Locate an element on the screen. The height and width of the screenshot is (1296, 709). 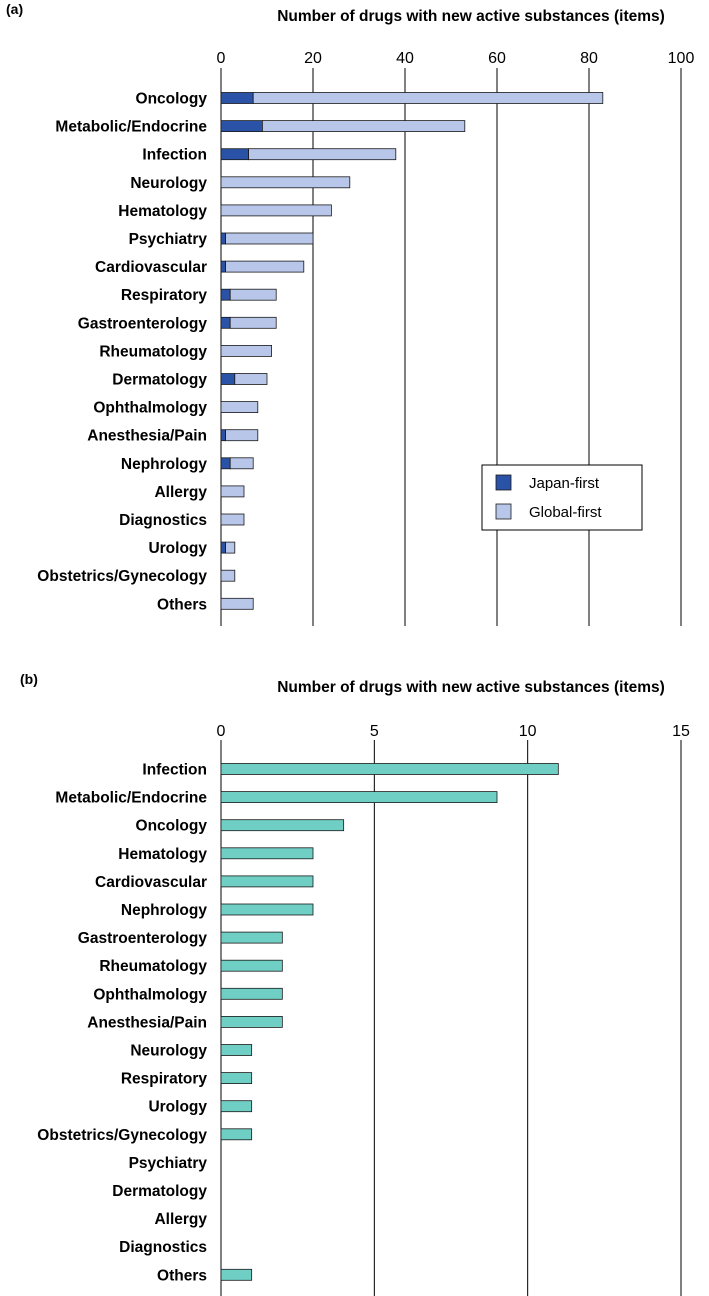
bar-hematology-drugs is located at coordinates (267, 853).